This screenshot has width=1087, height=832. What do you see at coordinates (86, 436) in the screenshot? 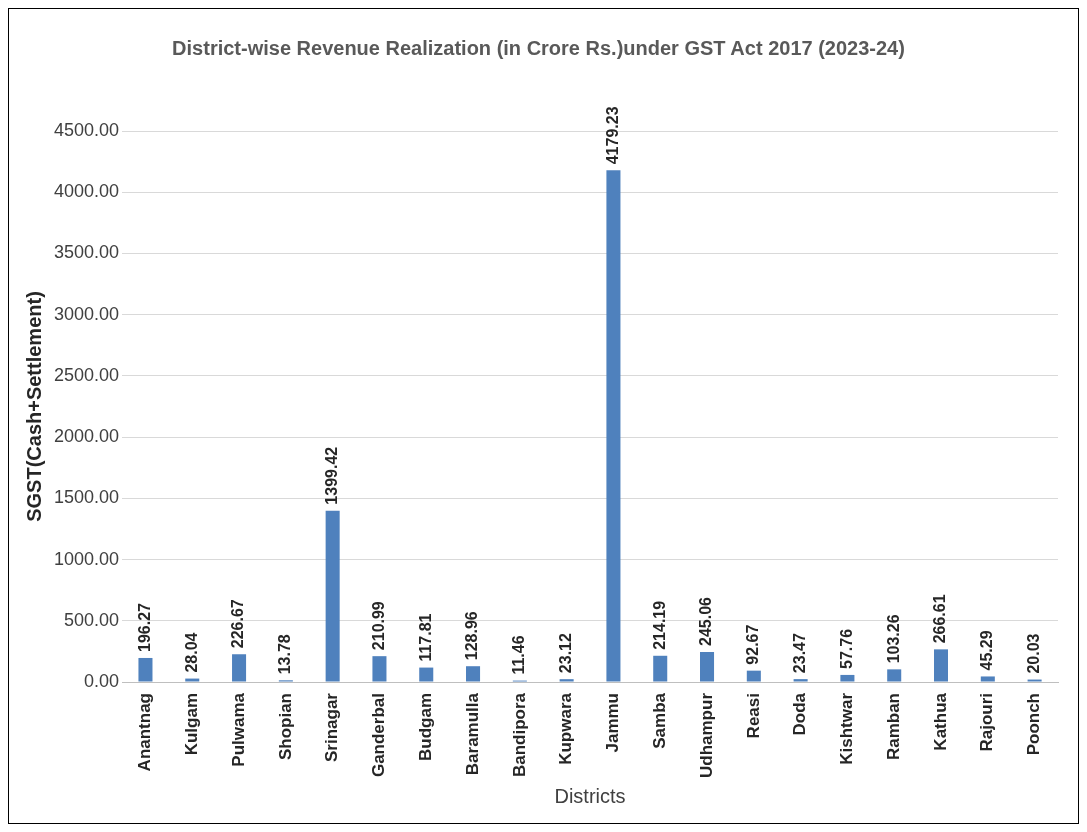
I see `y-tick-label: 2000.00` at bounding box center [86, 436].